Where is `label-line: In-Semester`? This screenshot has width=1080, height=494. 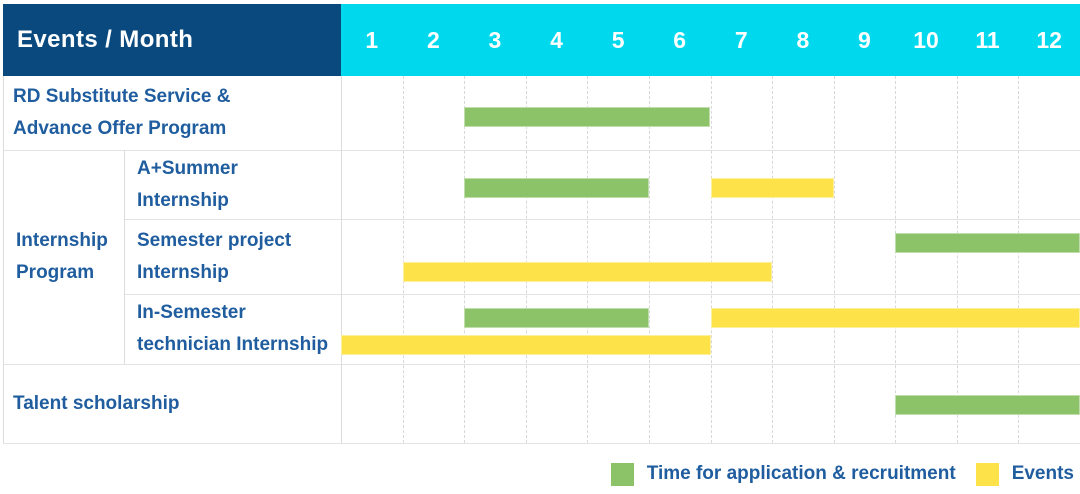
label-line: In-Semester is located at coordinates (191, 312).